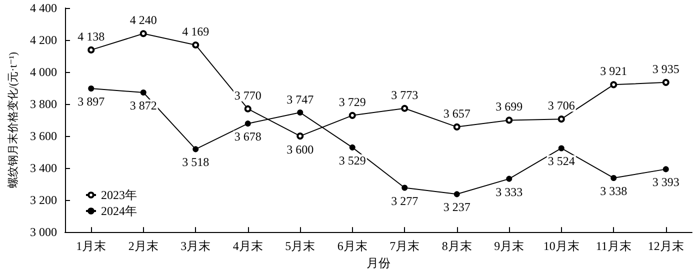 The image size is (700, 274). I want to click on y-tick-label: 3 200, so click(43, 200).